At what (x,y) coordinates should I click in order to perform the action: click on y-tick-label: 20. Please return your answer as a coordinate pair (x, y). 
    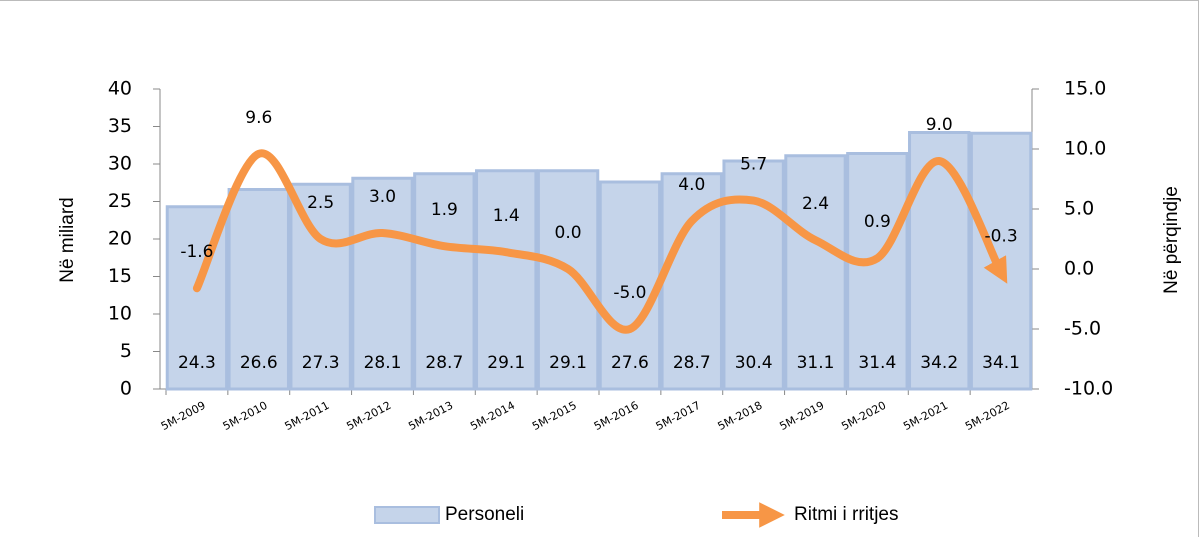
    Looking at the image, I should click on (120, 239).